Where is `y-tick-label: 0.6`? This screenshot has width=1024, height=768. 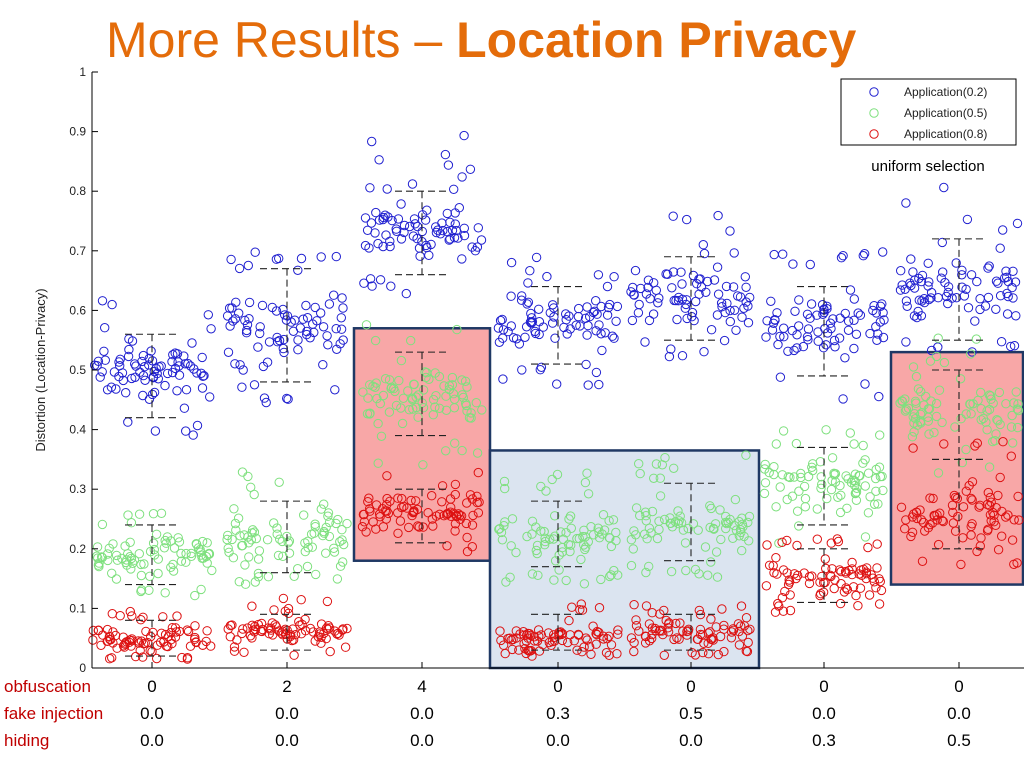
y-tick-label: 0.6 is located at coordinates (77, 310).